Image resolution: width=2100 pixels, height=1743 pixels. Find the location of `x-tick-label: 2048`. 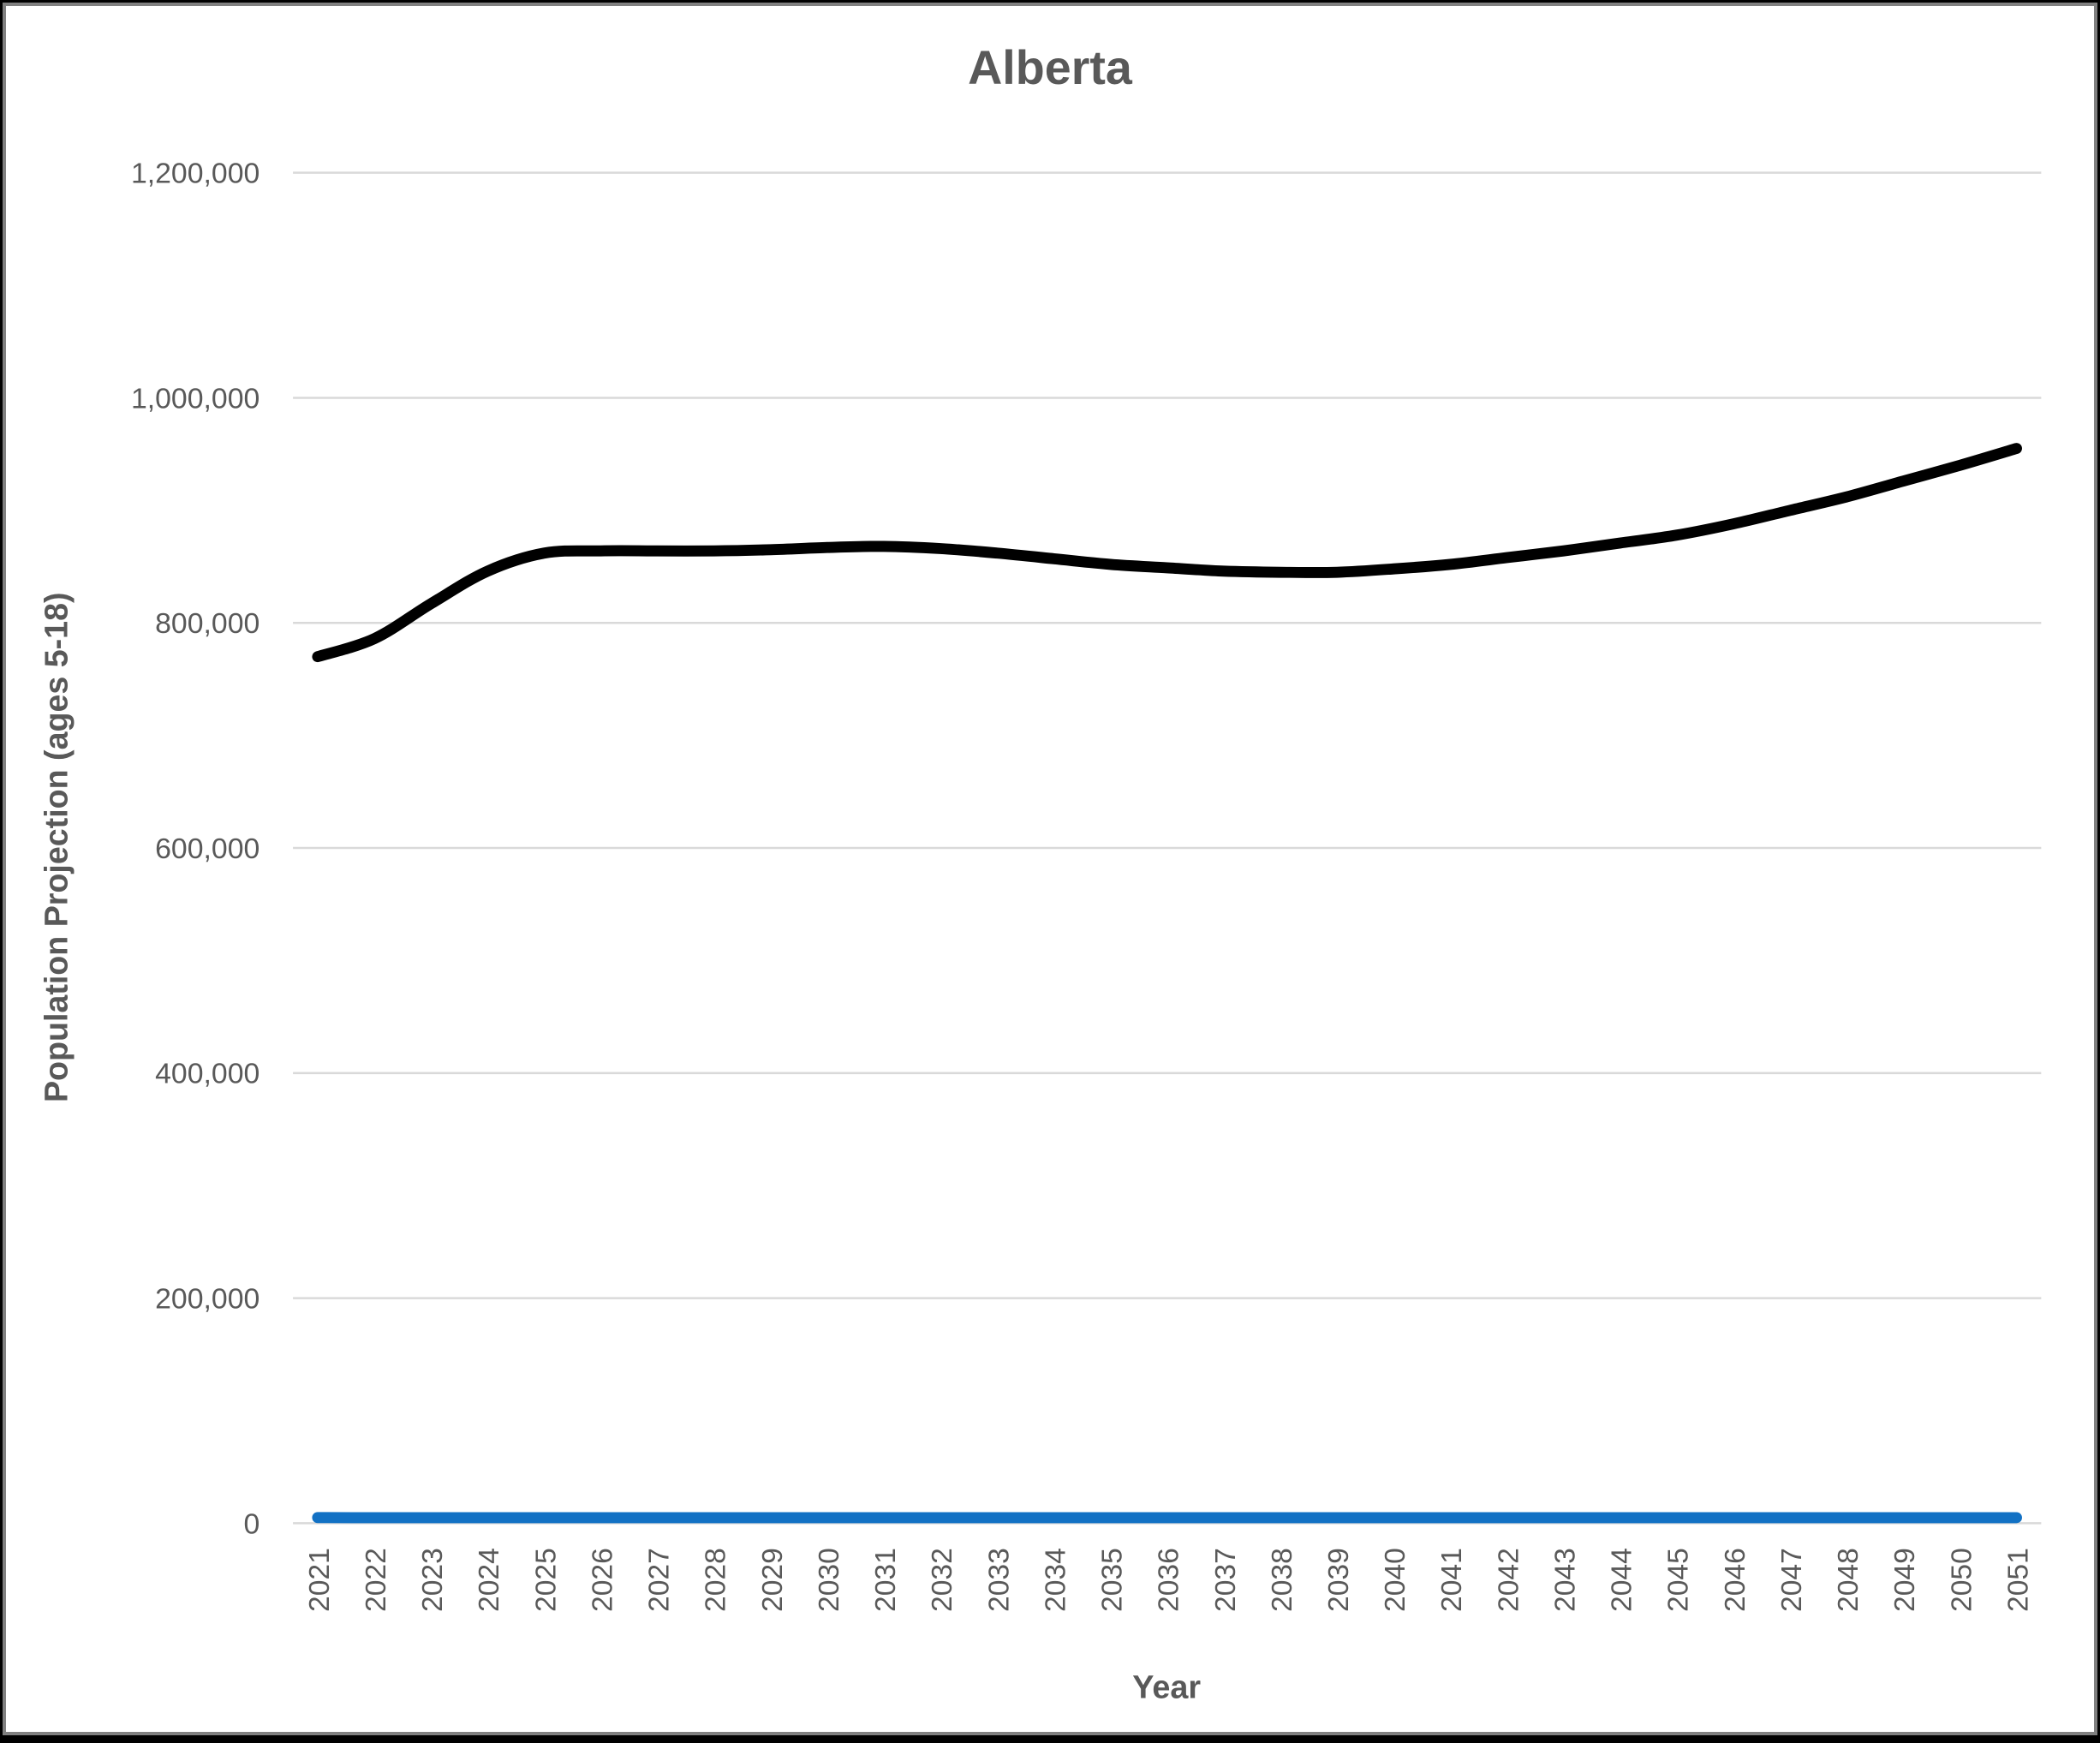

x-tick-label: 2048 is located at coordinates (1848, 1580).